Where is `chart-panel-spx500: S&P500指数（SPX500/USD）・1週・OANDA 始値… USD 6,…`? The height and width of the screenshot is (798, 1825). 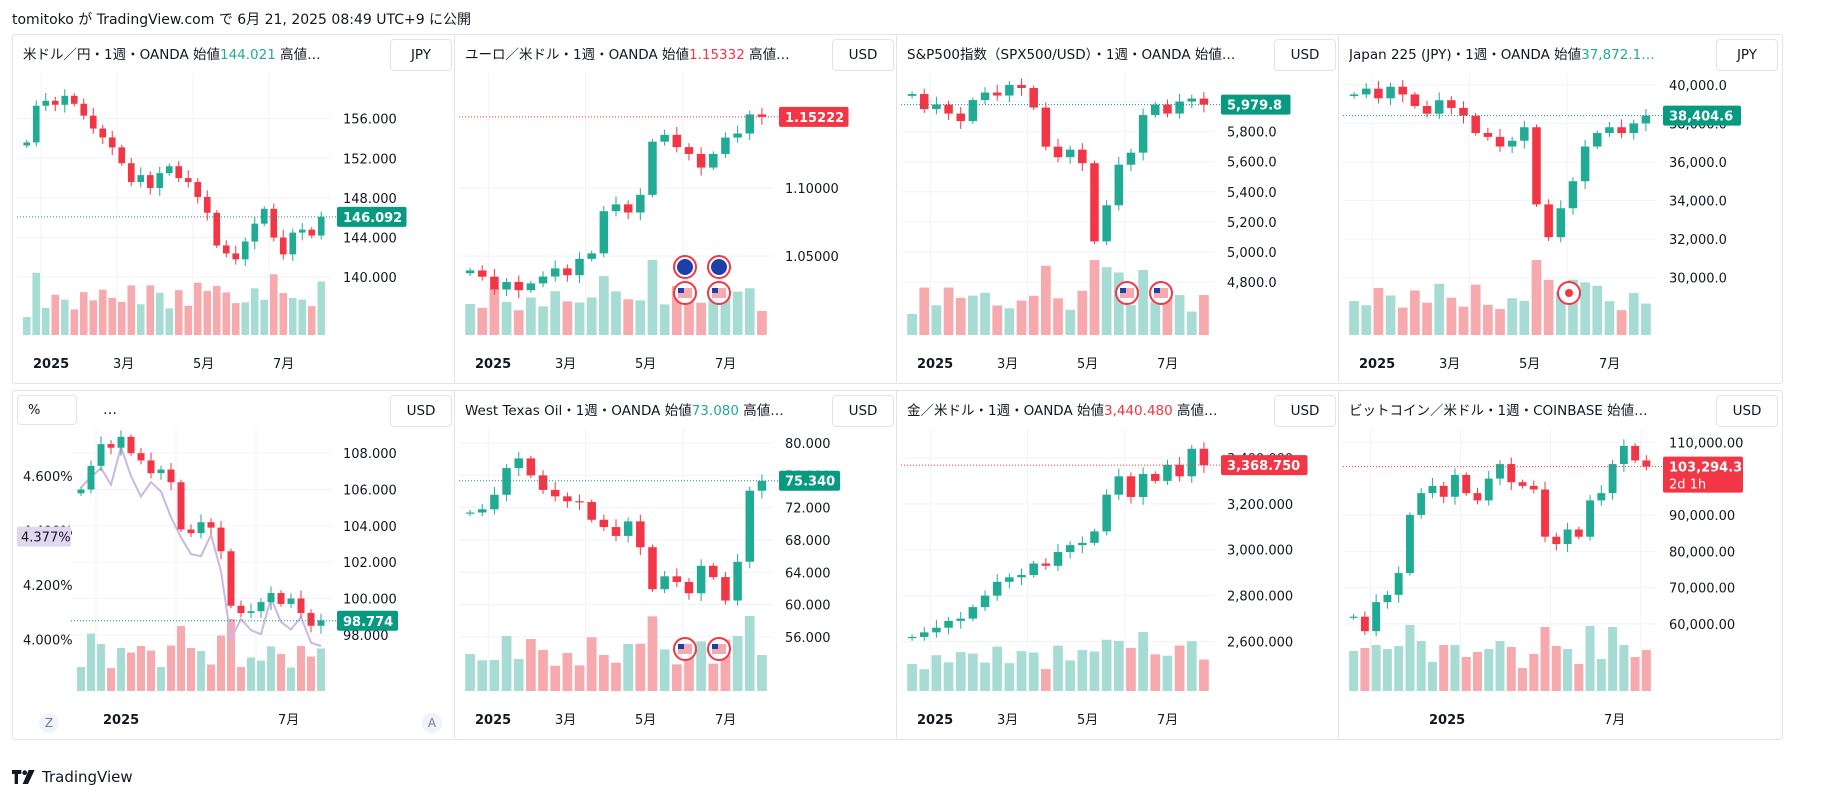 chart-panel-spx500: S&P500指数（SPX500/USD）・1週・OANDA 始値… USD 6,… is located at coordinates (1118, 209).